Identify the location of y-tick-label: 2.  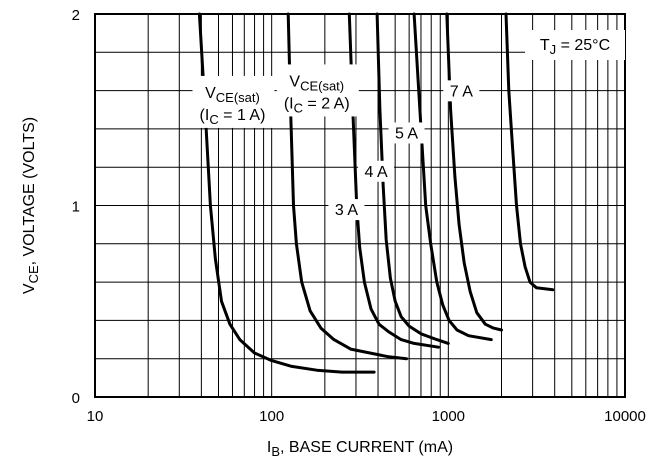
(76, 15).